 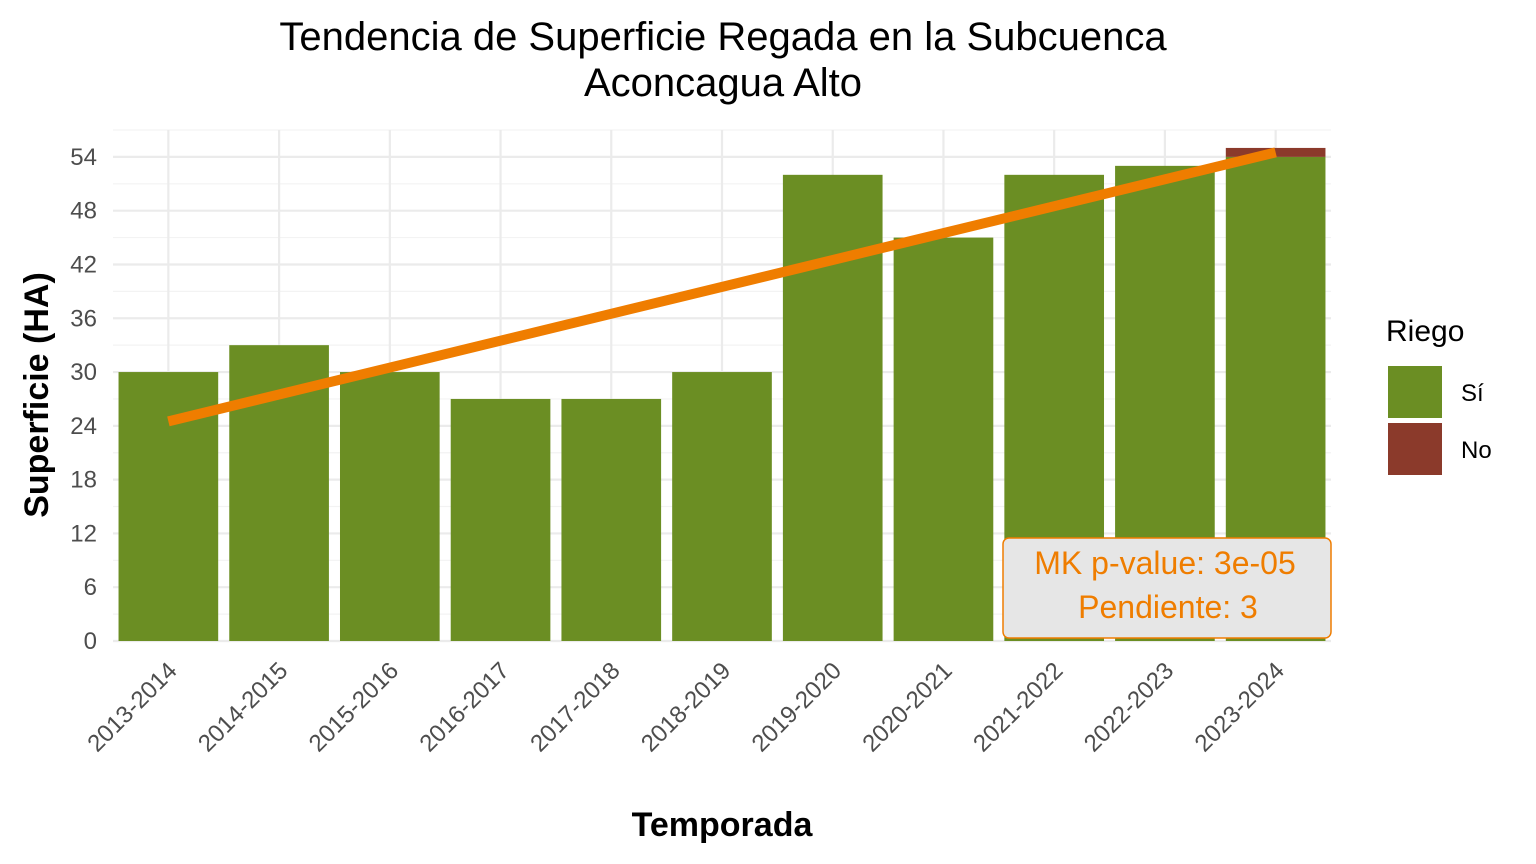 What do you see at coordinates (832, 407) in the screenshot?
I see `bar-si-2019-2020` at bounding box center [832, 407].